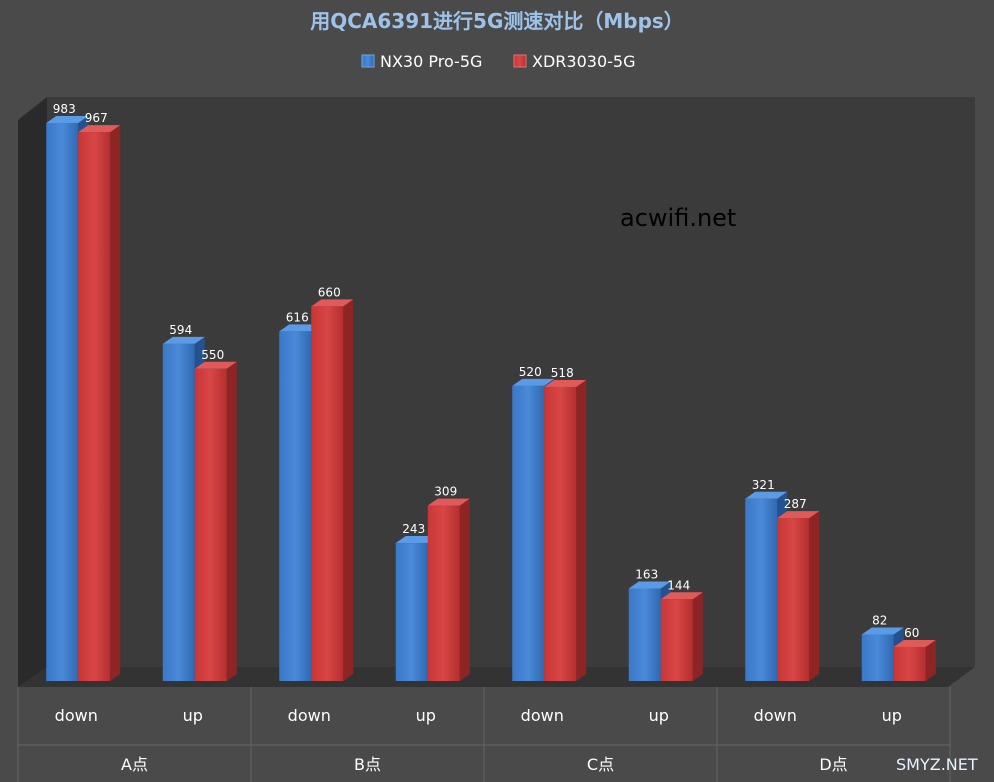 The image size is (994, 782). Describe the element at coordinates (795, 504) in the screenshot. I see `value-label-series-2-6: 287` at that location.